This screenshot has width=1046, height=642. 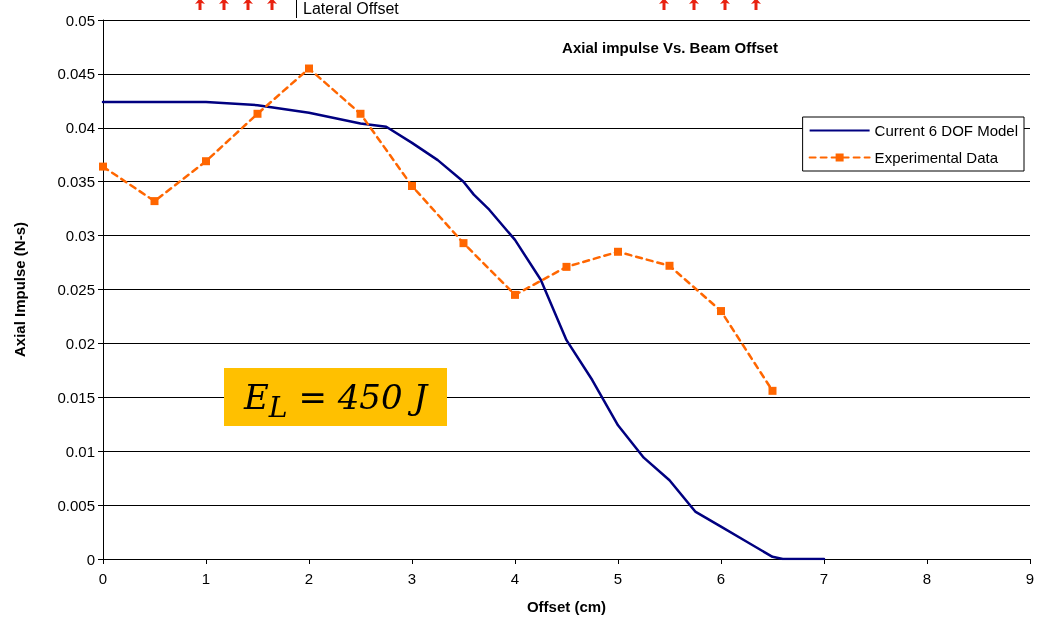 What do you see at coordinates (80, 20) in the screenshot?
I see `y-tick-label: 0.05` at bounding box center [80, 20].